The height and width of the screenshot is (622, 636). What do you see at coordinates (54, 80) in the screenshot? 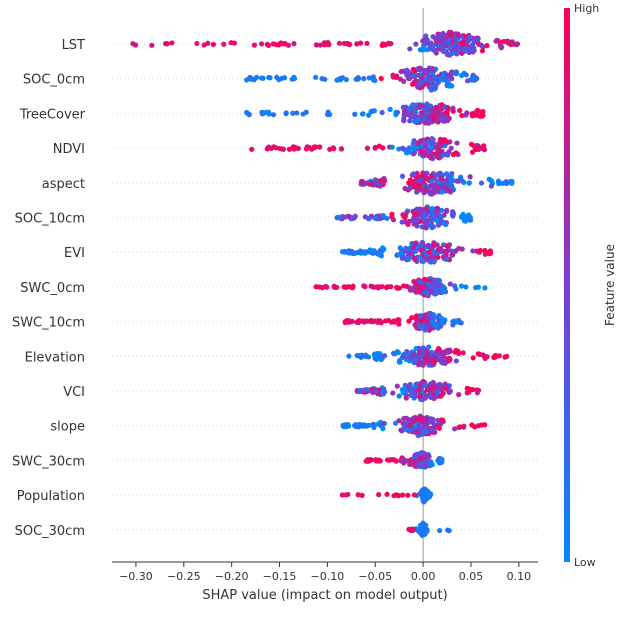
I see `feature-label-SOC_0cm: SOC_0cm` at bounding box center [54, 80].